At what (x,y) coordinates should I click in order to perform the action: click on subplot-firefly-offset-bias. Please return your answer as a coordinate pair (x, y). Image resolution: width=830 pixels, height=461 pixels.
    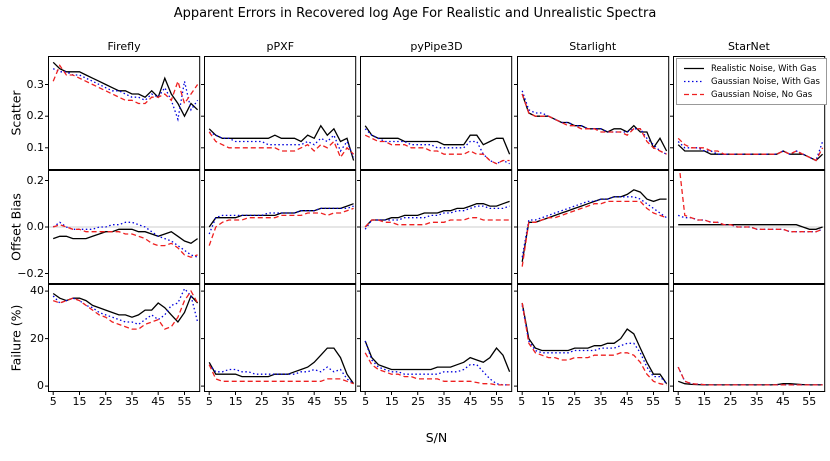
    Looking at the image, I should click on (123, 227).